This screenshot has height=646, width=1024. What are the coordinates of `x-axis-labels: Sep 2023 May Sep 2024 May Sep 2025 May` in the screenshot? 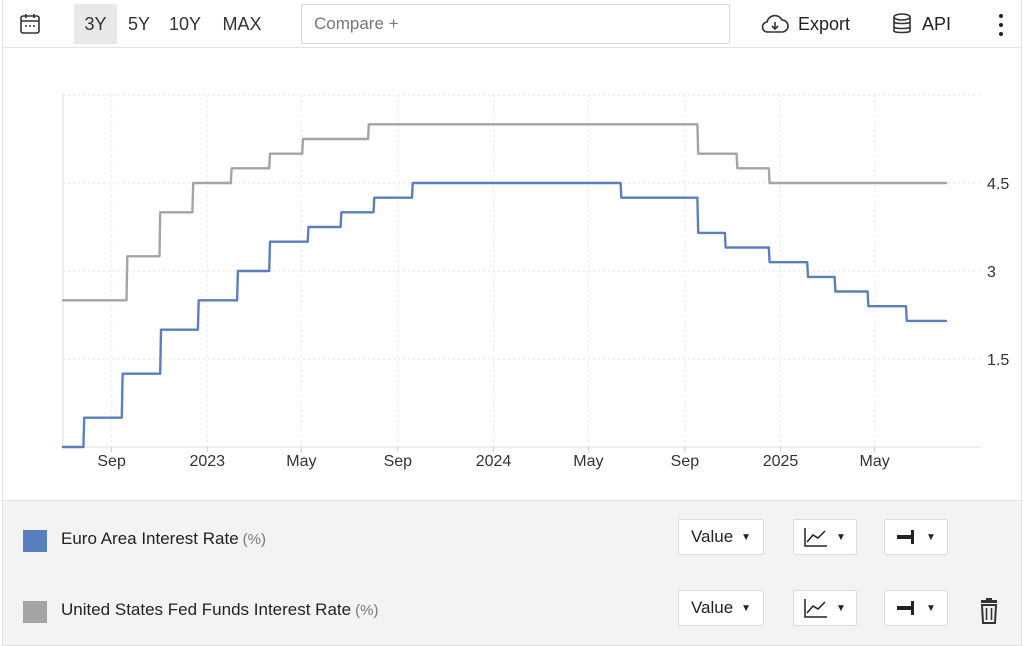 It's located at (493, 461).